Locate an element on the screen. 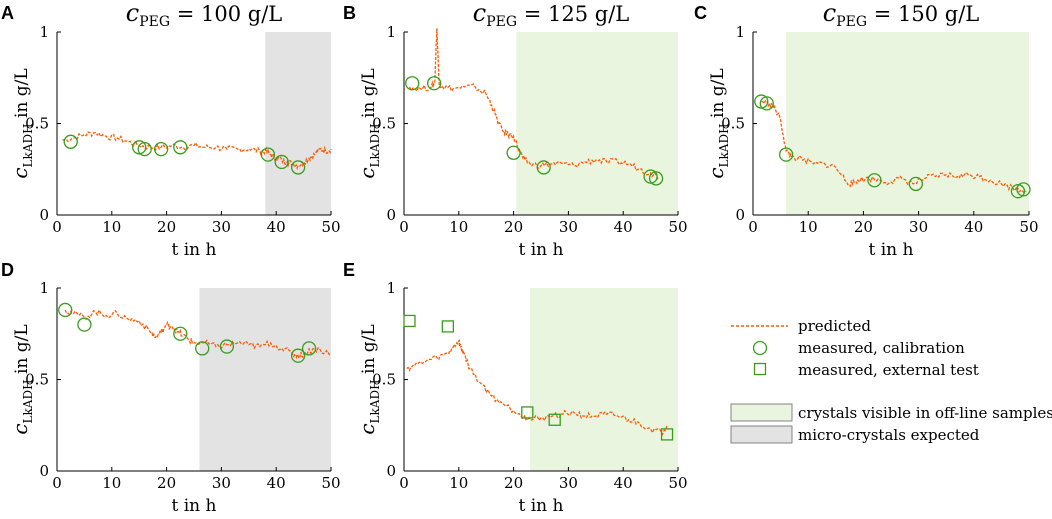  legend-micro-swatch is located at coordinates (761, 434).